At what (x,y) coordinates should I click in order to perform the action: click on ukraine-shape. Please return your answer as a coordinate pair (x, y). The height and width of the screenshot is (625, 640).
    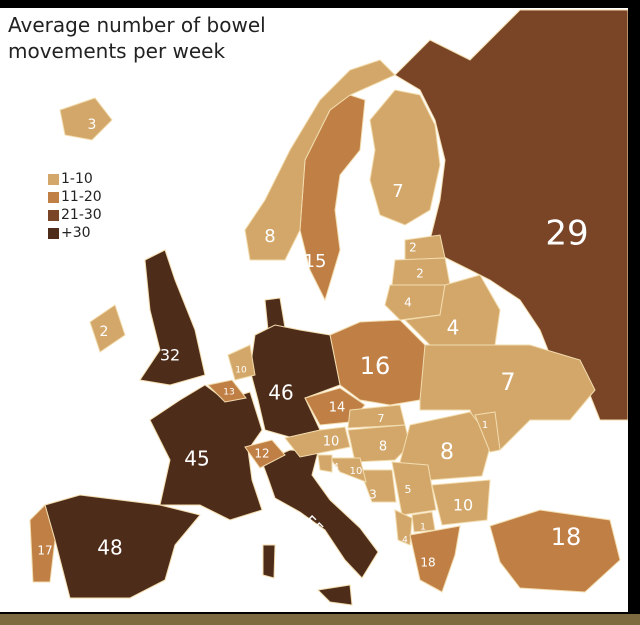
    Looking at the image, I should click on (507, 397).